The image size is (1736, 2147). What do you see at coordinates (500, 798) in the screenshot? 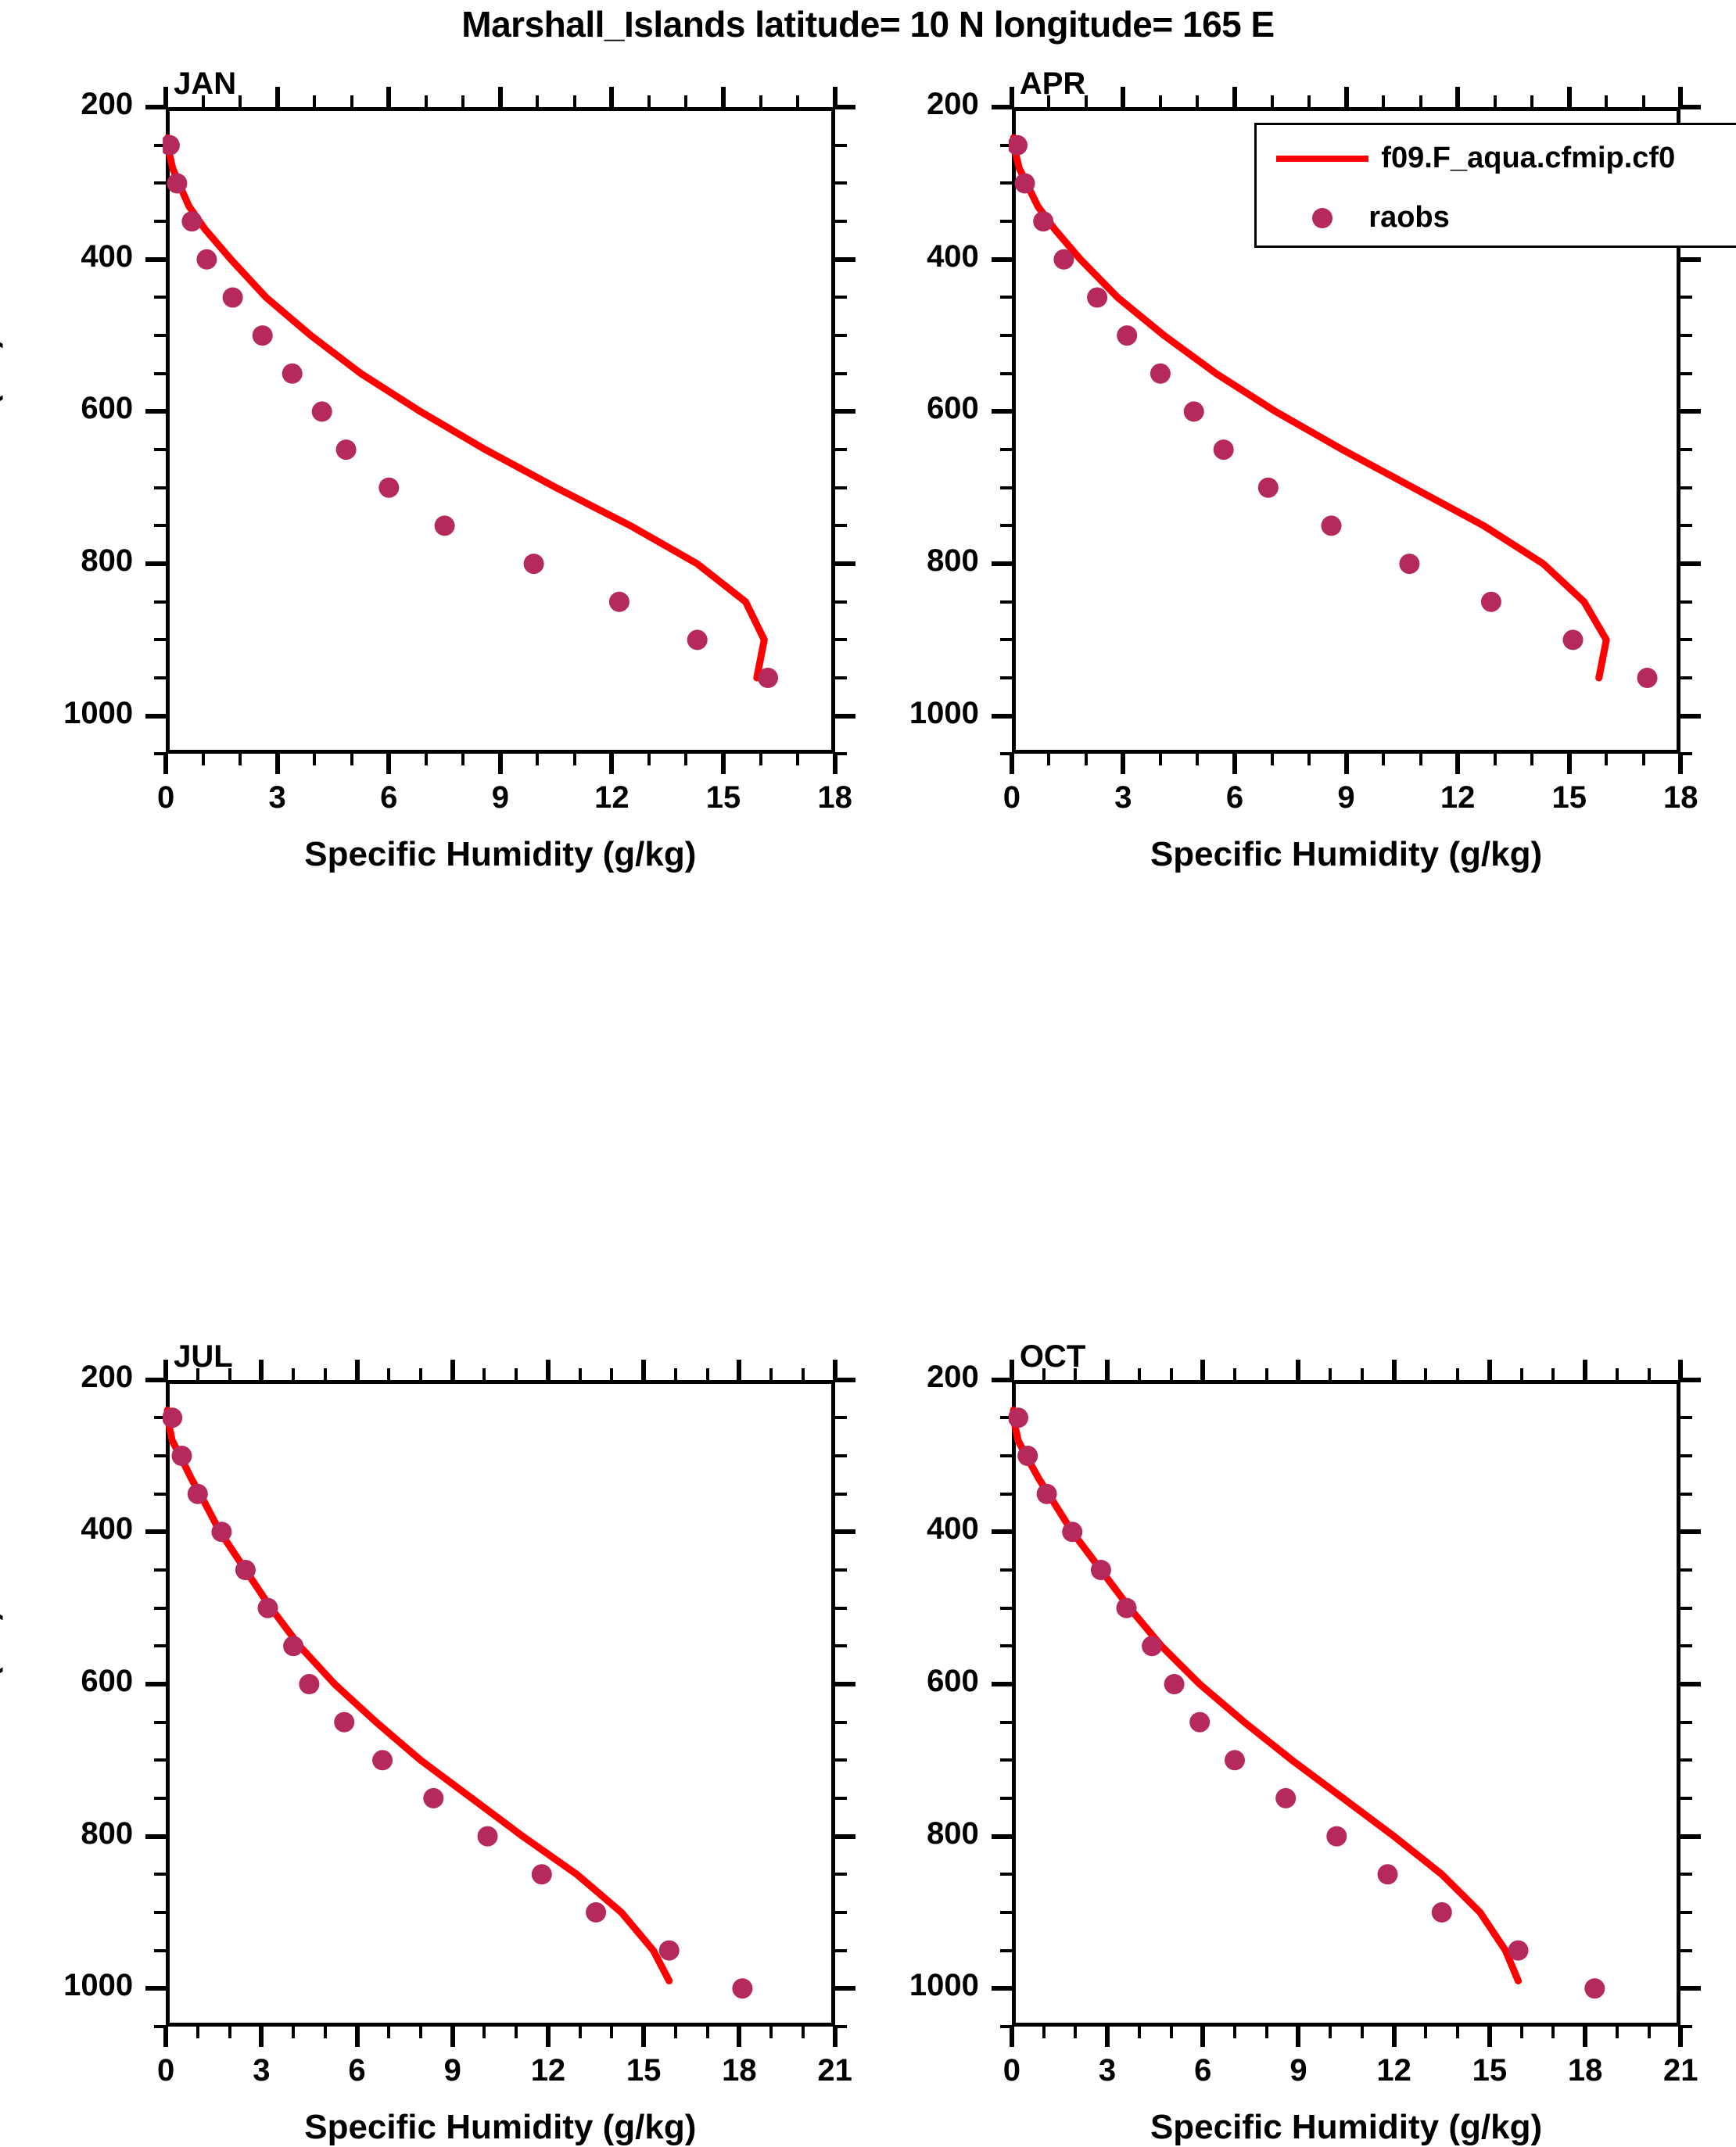
I see `x-tick-label-jan-3: 9` at bounding box center [500, 798].